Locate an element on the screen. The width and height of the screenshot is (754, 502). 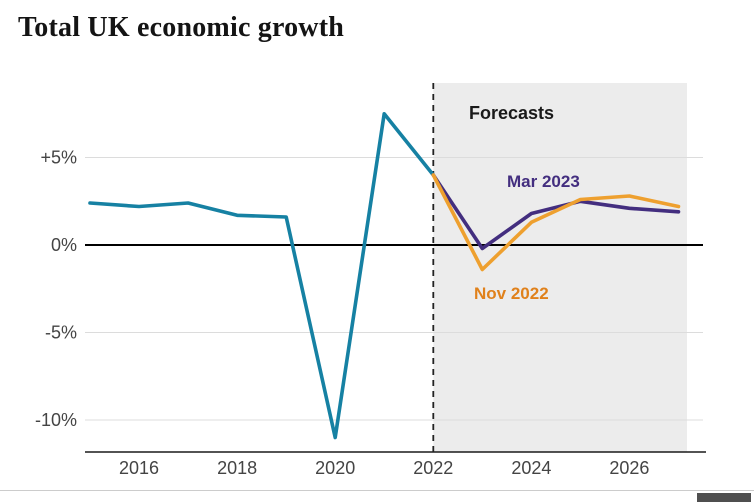
x-tick-label: 2026 is located at coordinates (629, 468).